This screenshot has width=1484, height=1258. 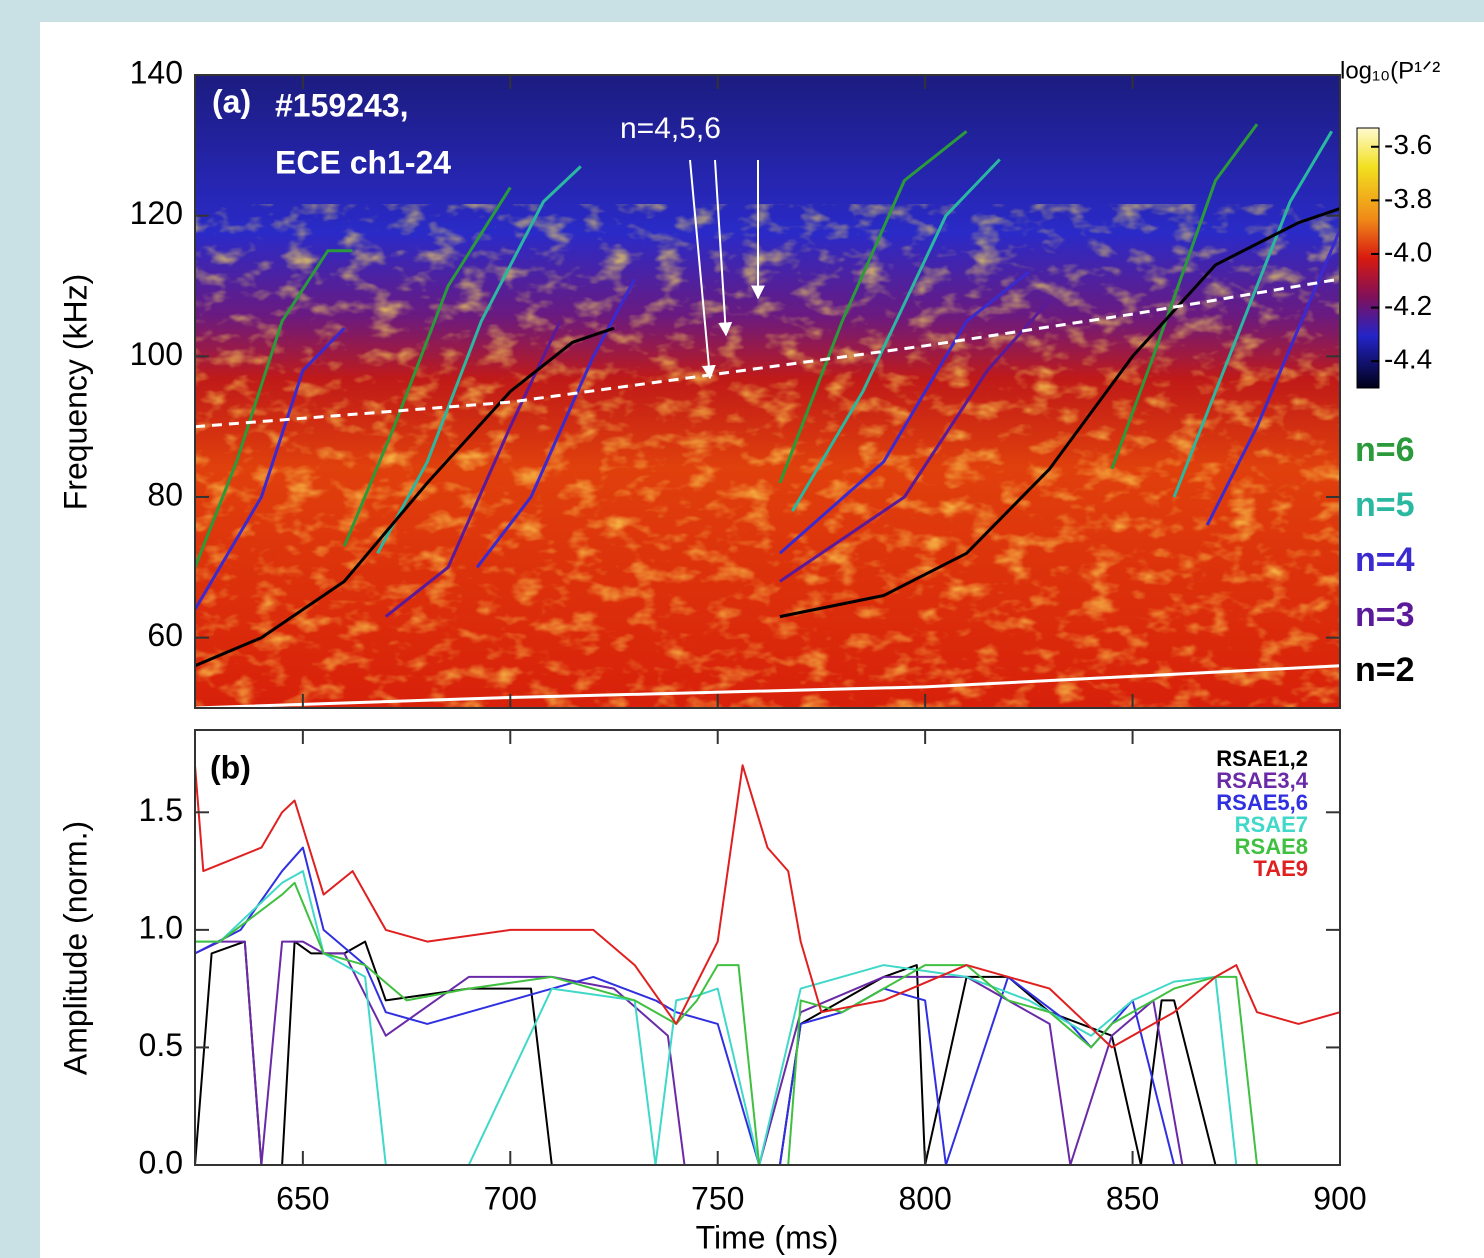 I want to click on panel-label: (a), so click(x=231, y=101).